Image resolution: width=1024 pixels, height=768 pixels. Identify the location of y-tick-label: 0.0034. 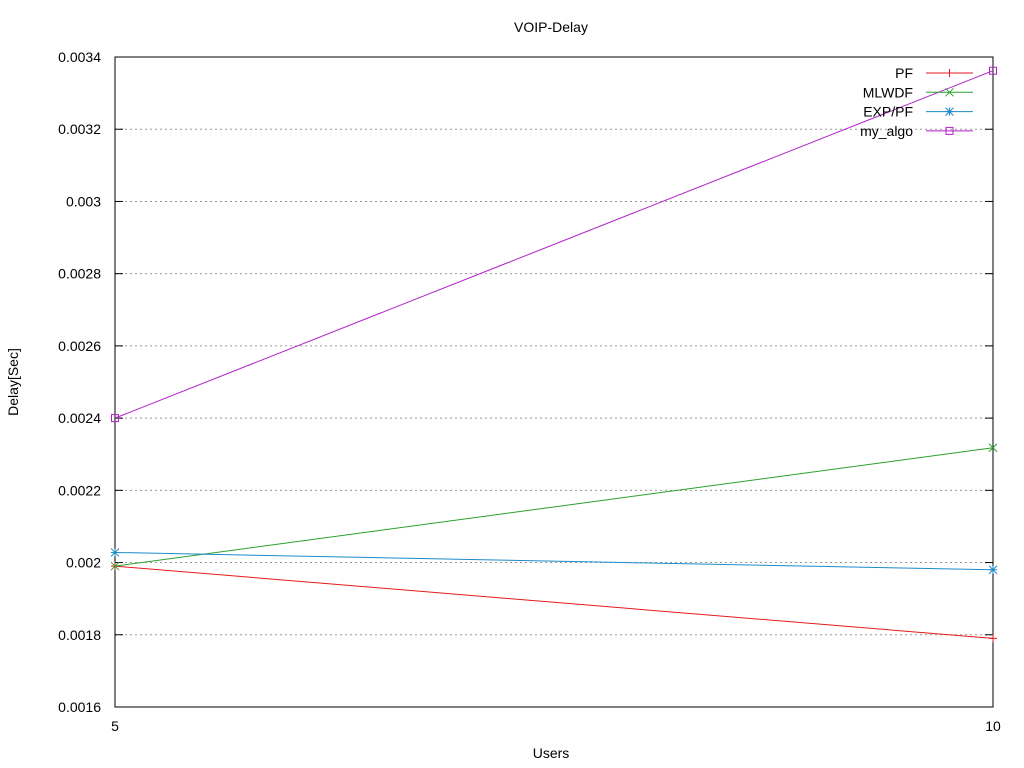
(79, 57).